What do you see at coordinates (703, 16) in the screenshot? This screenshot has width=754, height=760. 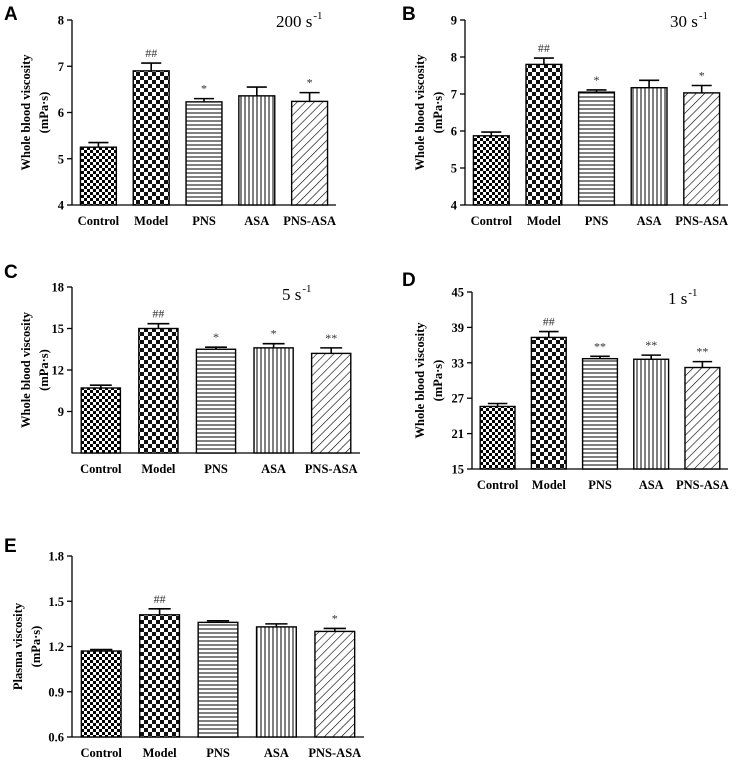 I see `shear-rate-exponent: -1` at bounding box center [703, 16].